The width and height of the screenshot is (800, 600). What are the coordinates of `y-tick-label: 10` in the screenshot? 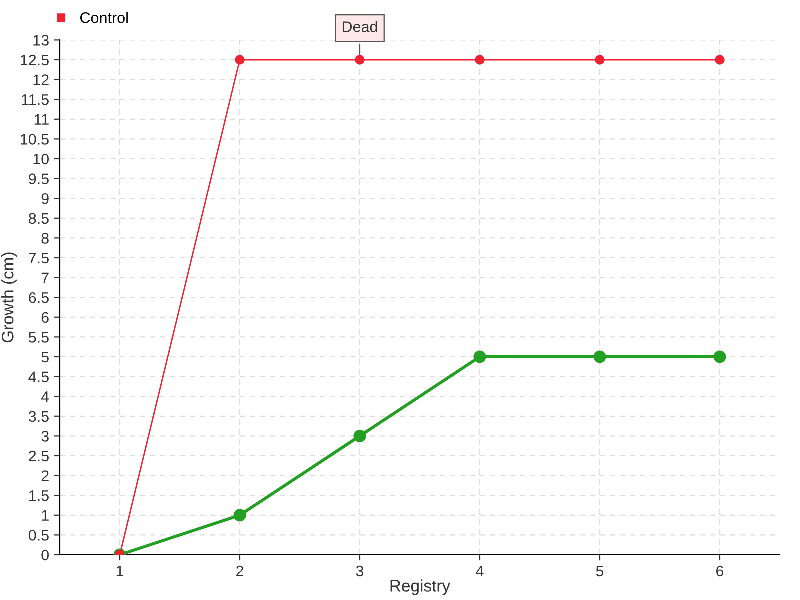 It's located at (41, 159).